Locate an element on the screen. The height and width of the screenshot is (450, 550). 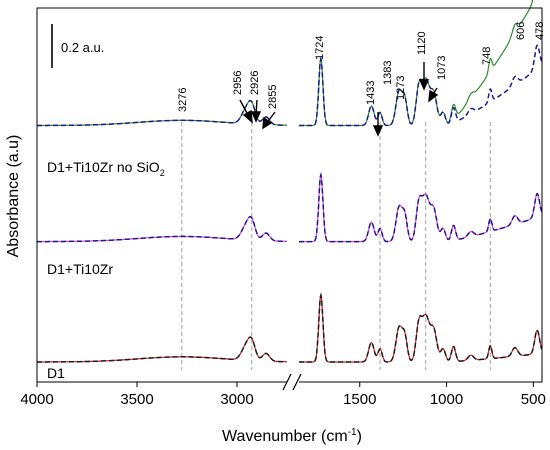
series-bottom-dashed-high is located at coordinates (162, 349).